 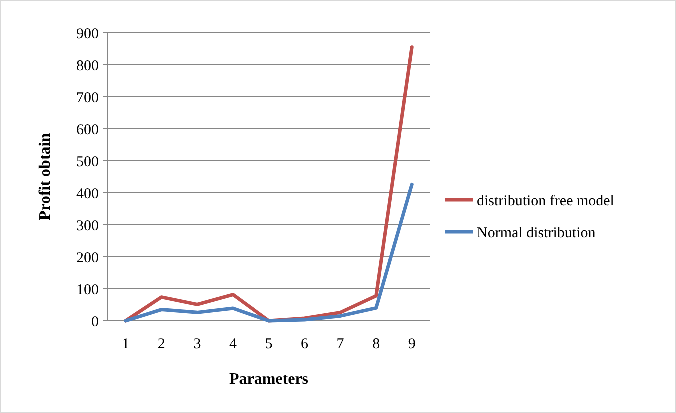 What do you see at coordinates (87, 290) in the screenshot?
I see `y-tick-label: 100` at bounding box center [87, 290].